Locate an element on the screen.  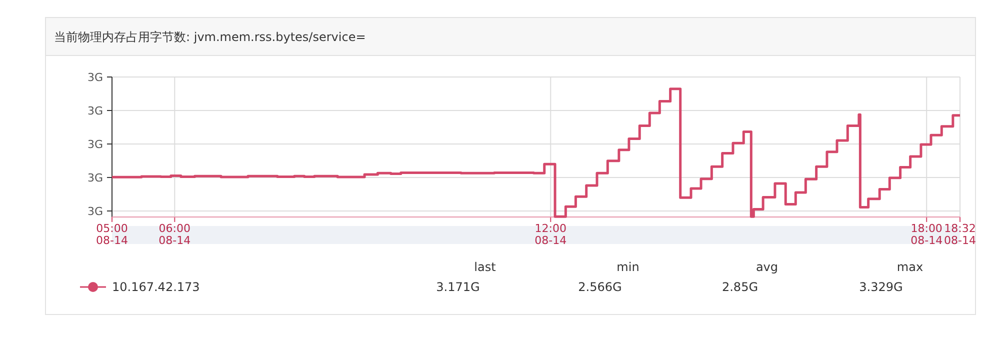
text: 3.171G is located at coordinates (458, 287).